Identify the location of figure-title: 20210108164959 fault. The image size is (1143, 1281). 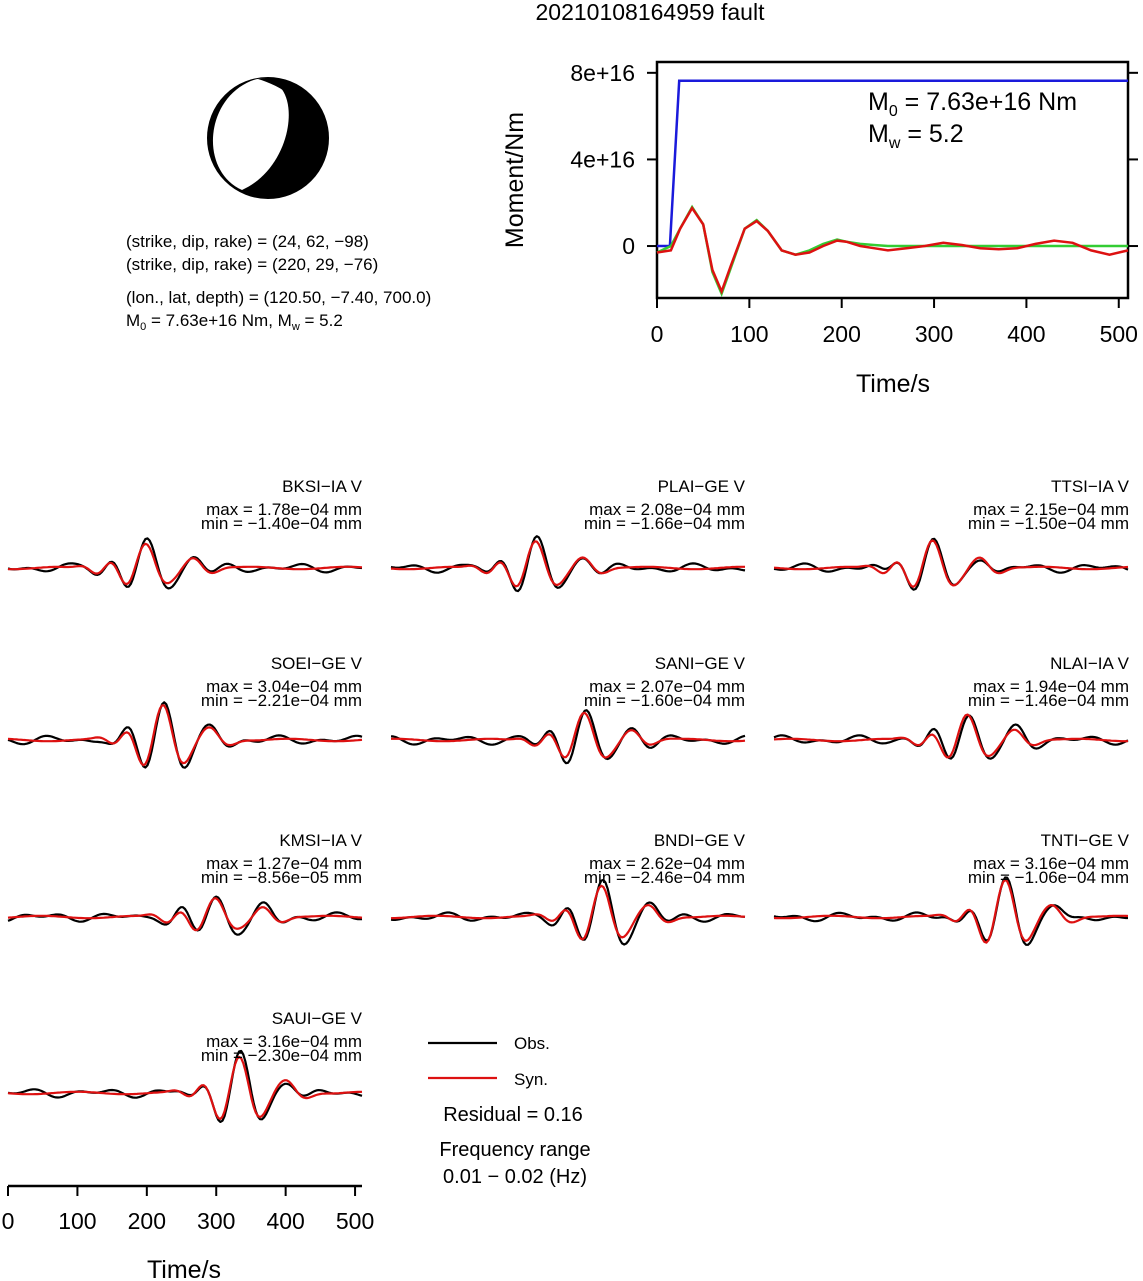
(651, 12).